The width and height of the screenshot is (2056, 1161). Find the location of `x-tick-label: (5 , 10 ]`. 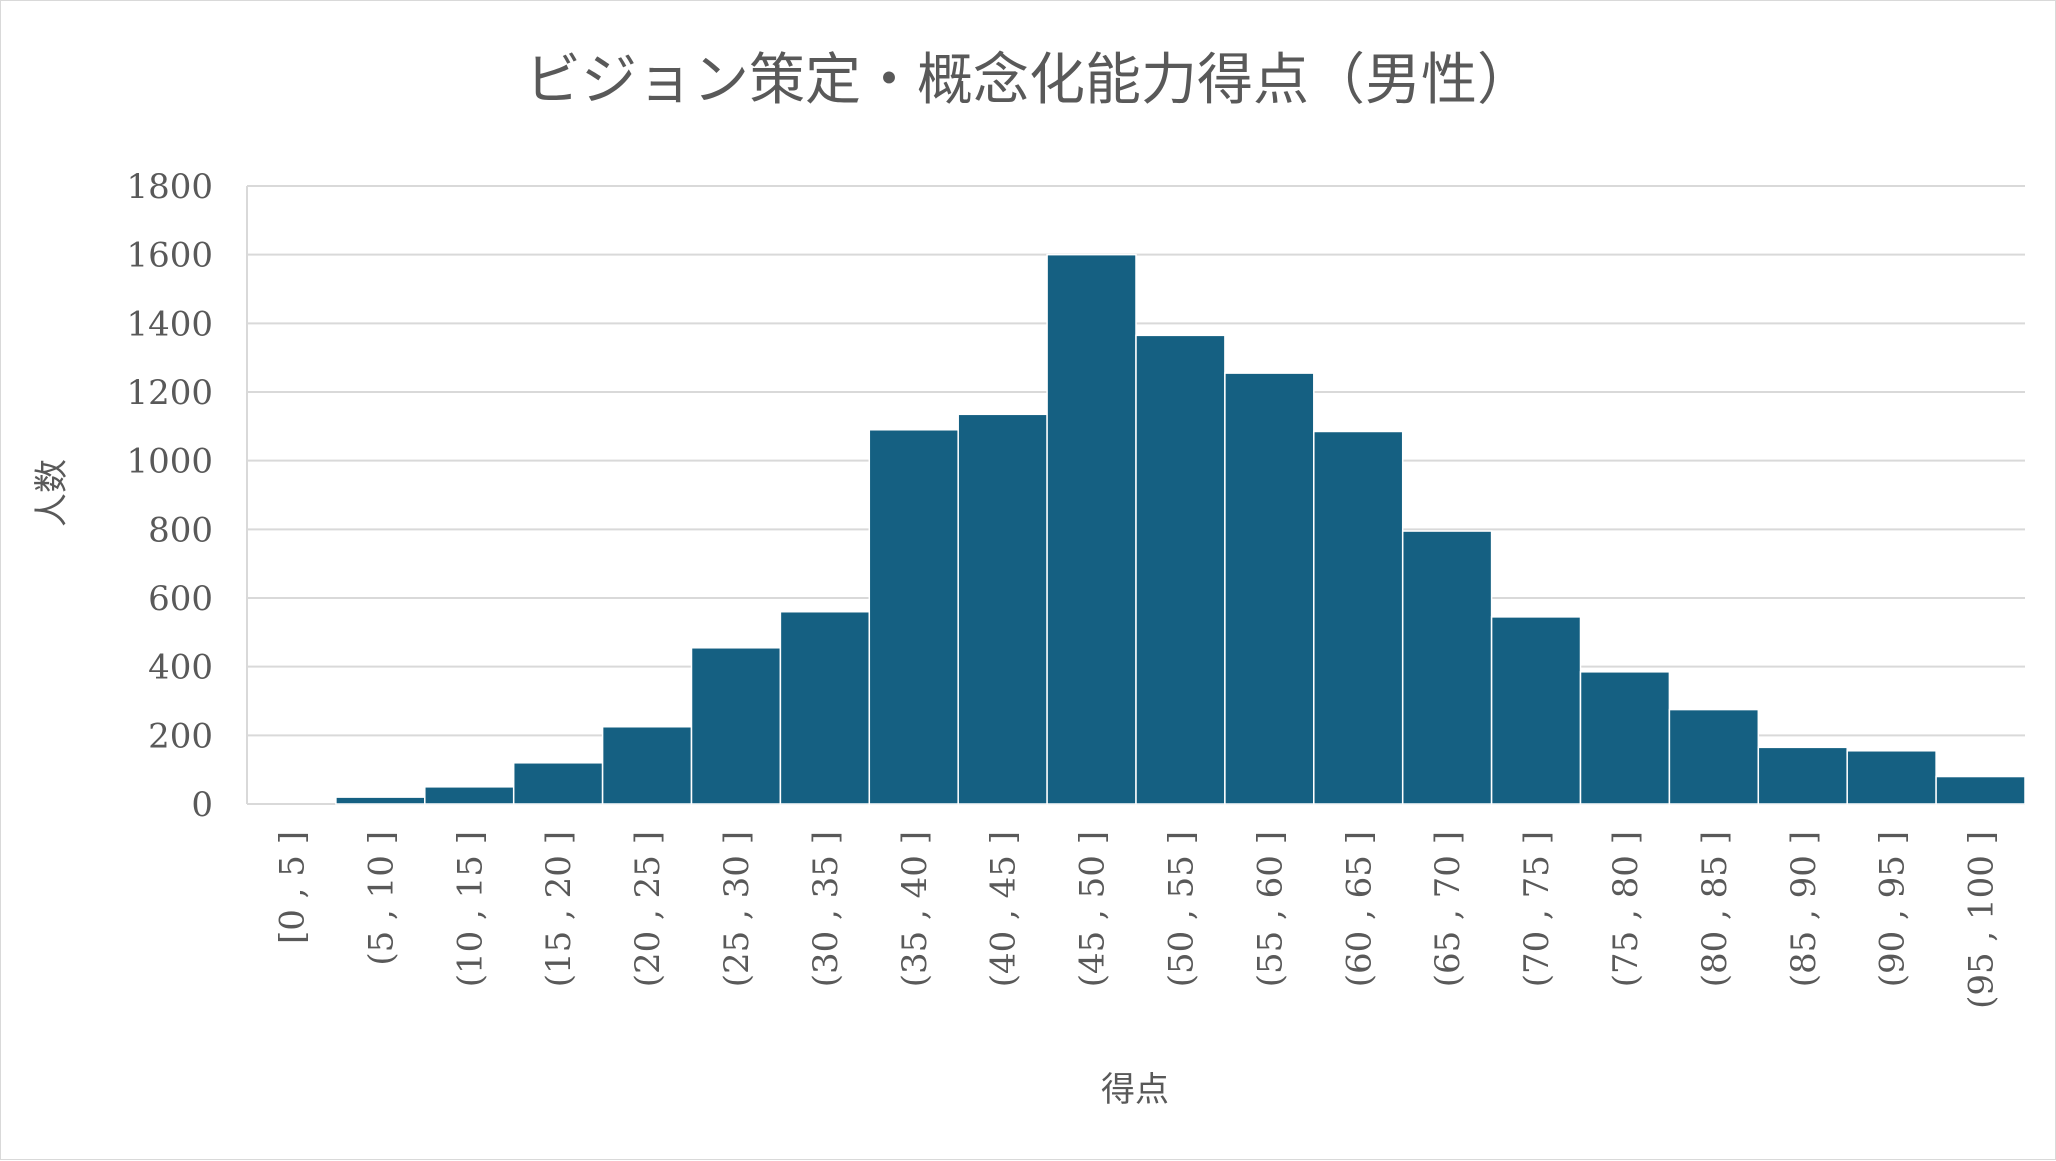

x-tick-label: (5 , 10 ] is located at coordinates (381, 898).